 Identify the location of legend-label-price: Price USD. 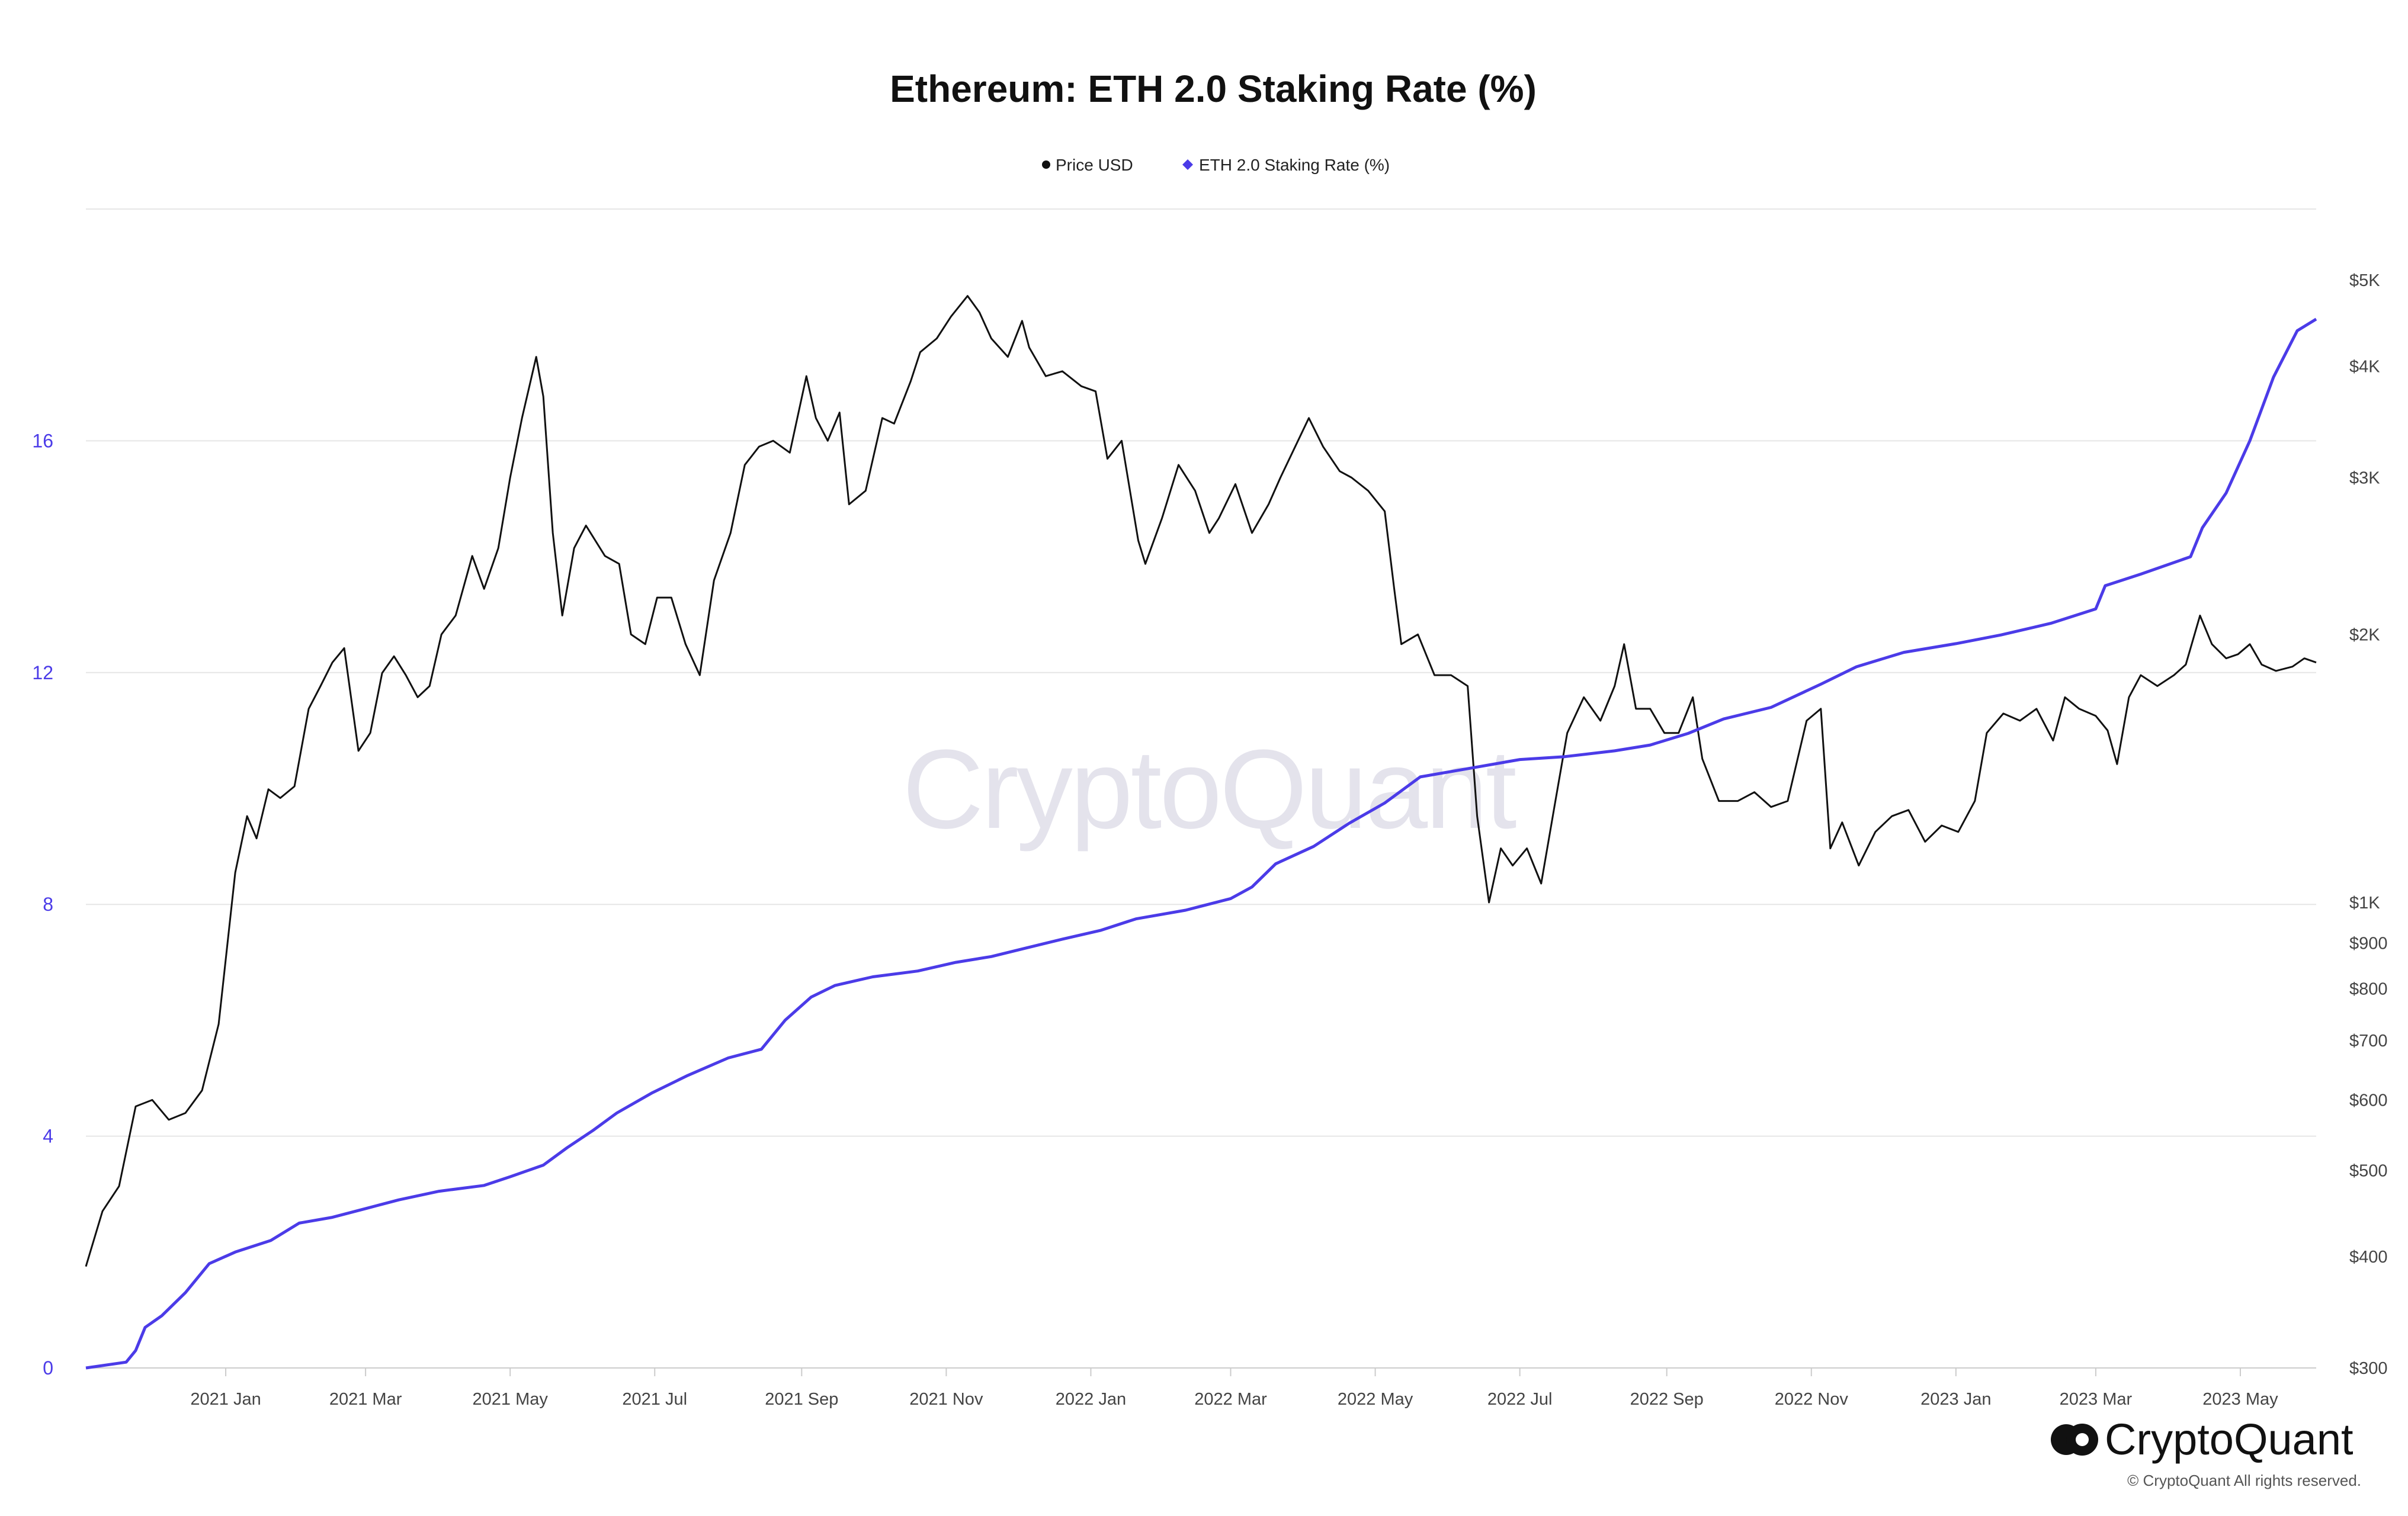
(1094, 165).